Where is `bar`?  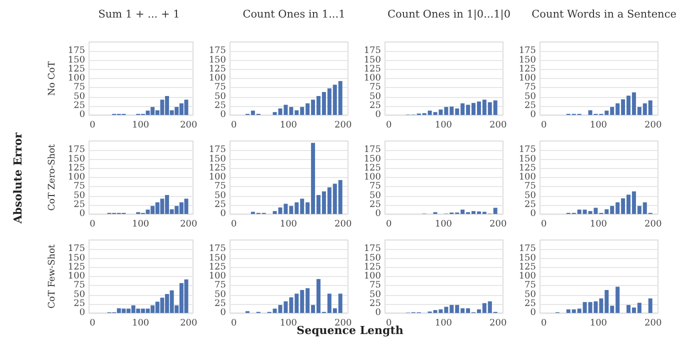
bar is located at coordinates (650, 305).